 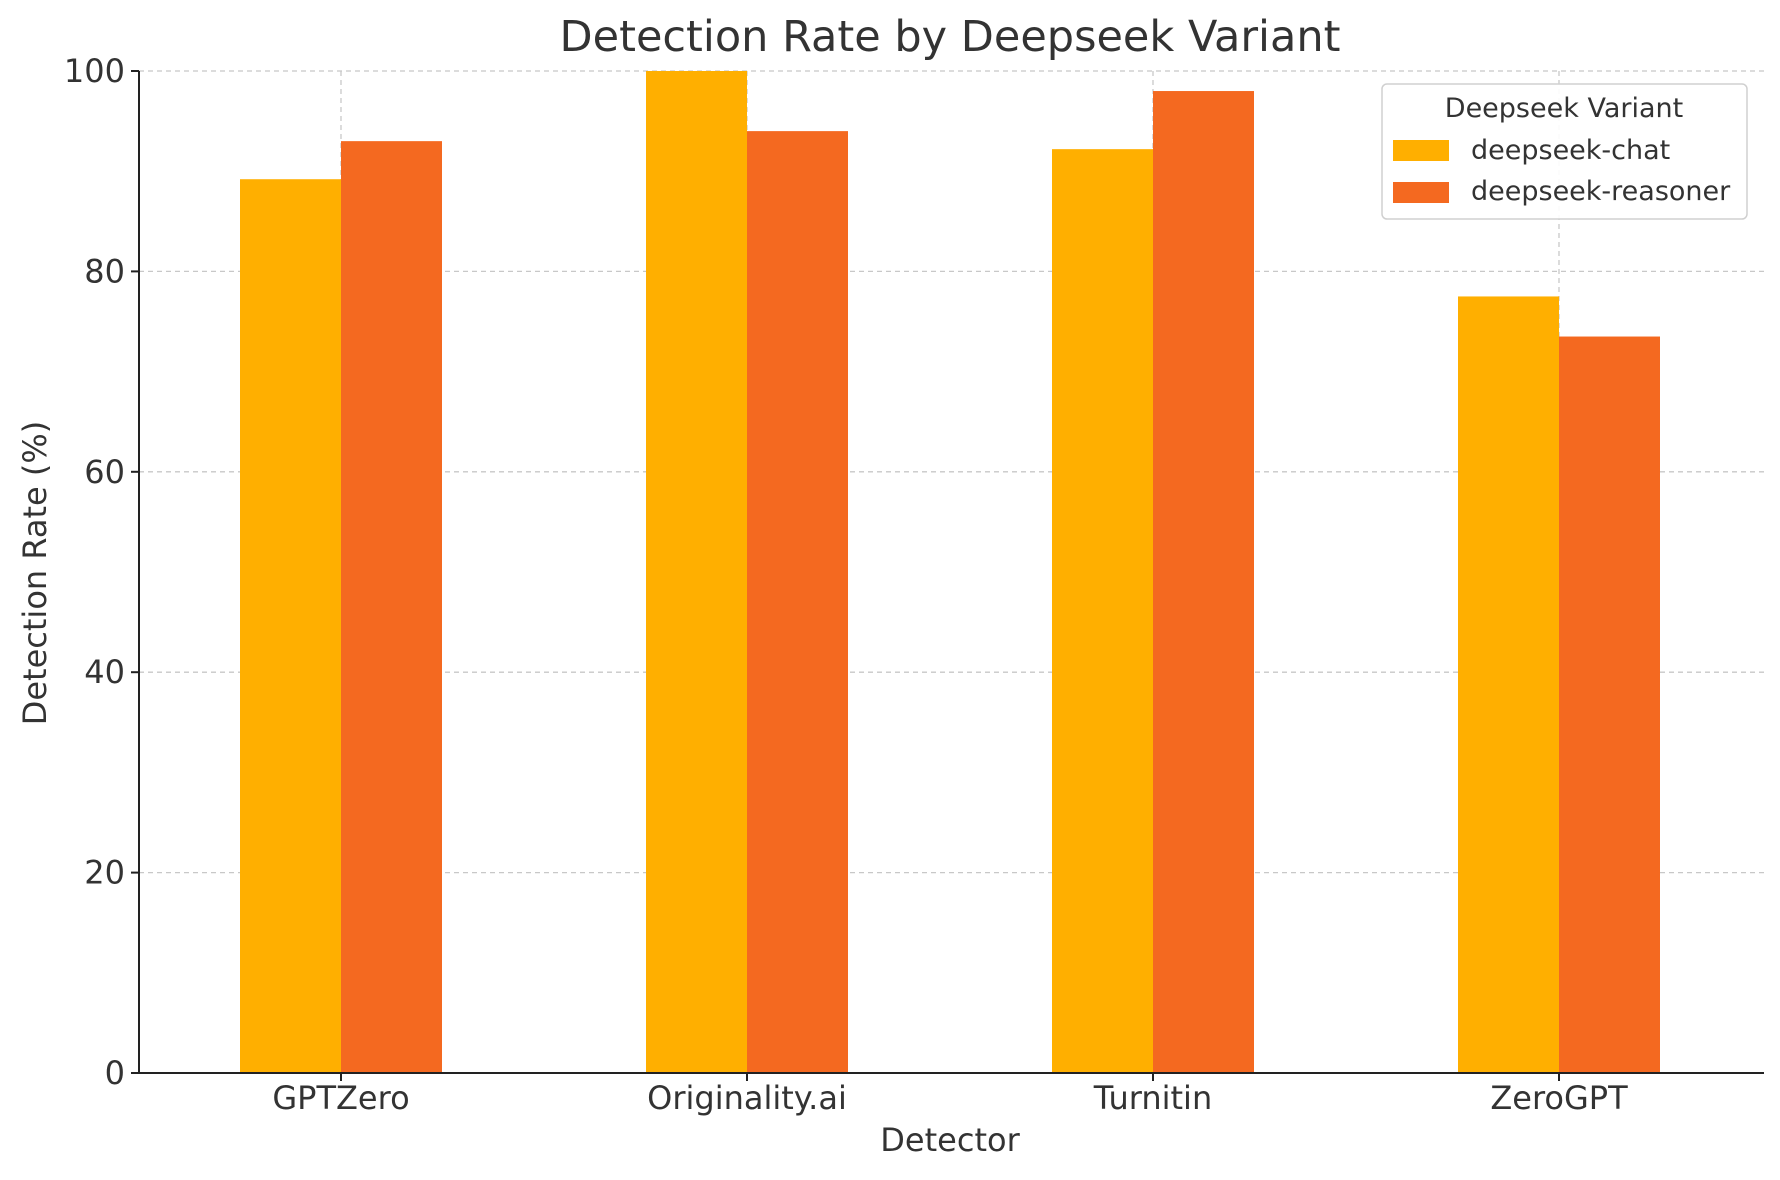 What do you see at coordinates (290, 626) in the screenshot?
I see `bar-deepseek-chat-gptzero` at bounding box center [290, 626].